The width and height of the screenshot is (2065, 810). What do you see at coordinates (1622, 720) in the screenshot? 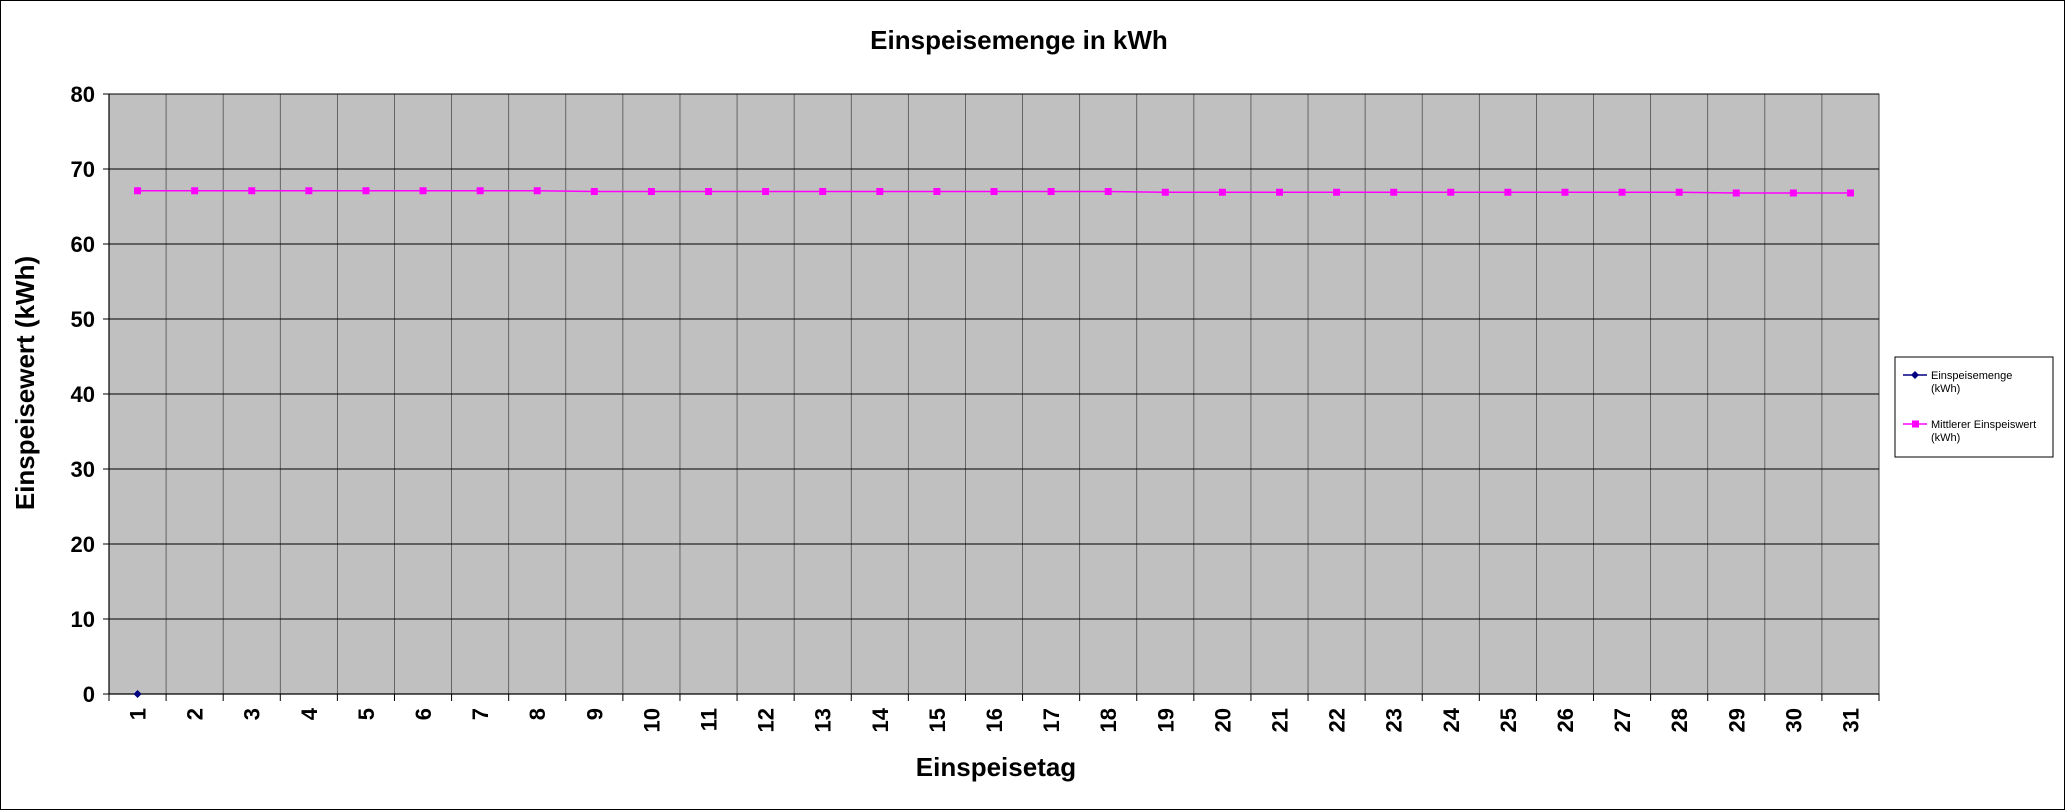
I see `x-tick-label: 27` at bounding box center [1622, 720].